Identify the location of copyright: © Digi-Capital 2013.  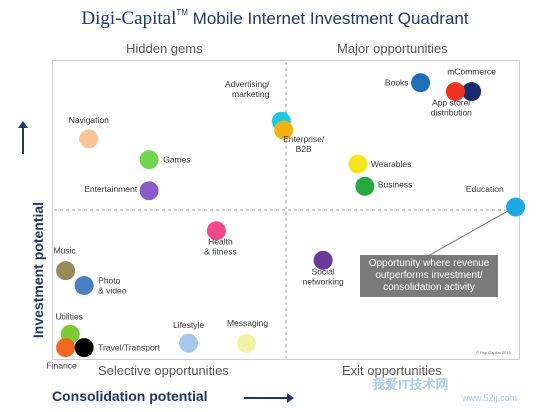
(493, 352).